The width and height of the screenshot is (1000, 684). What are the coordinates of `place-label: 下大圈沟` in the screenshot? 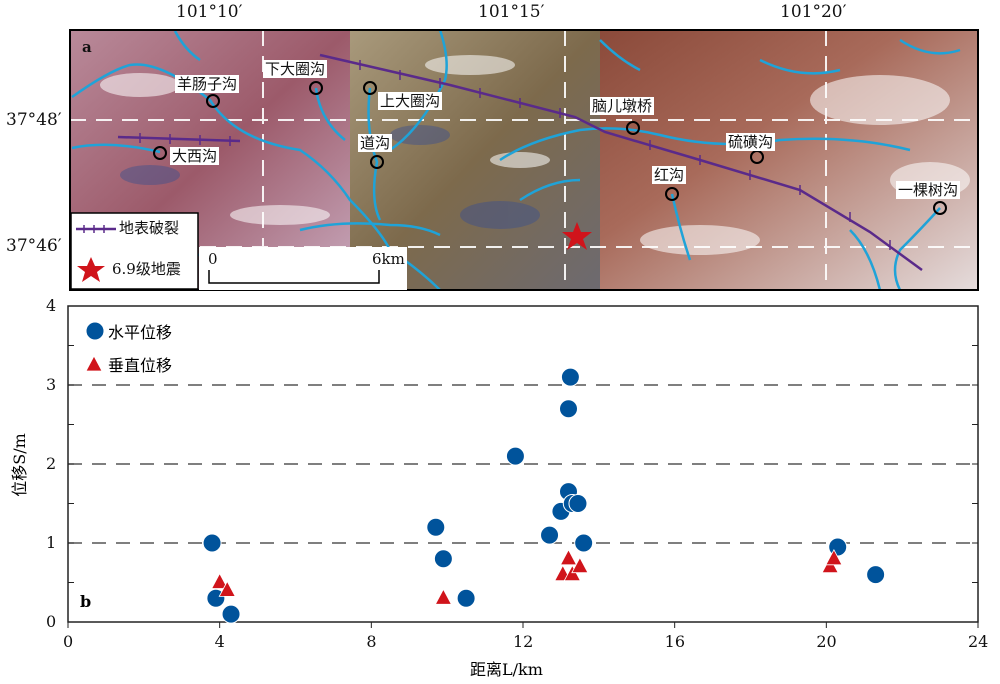 It's located at (295, 69).